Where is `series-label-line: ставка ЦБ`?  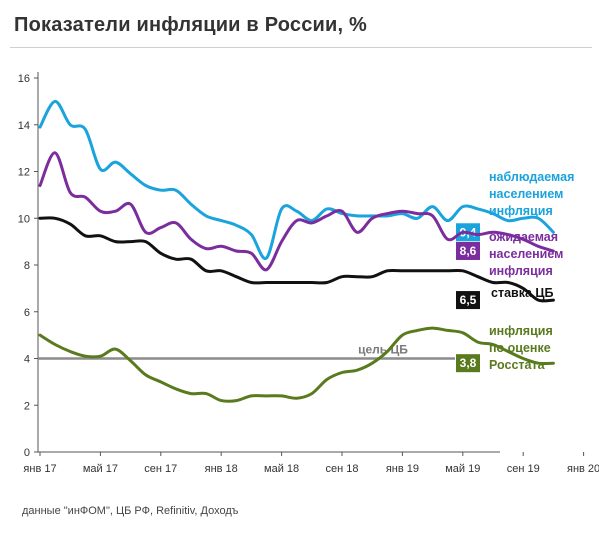 series-label-line: ставка ЦБ is located at coordinates (522, 293).